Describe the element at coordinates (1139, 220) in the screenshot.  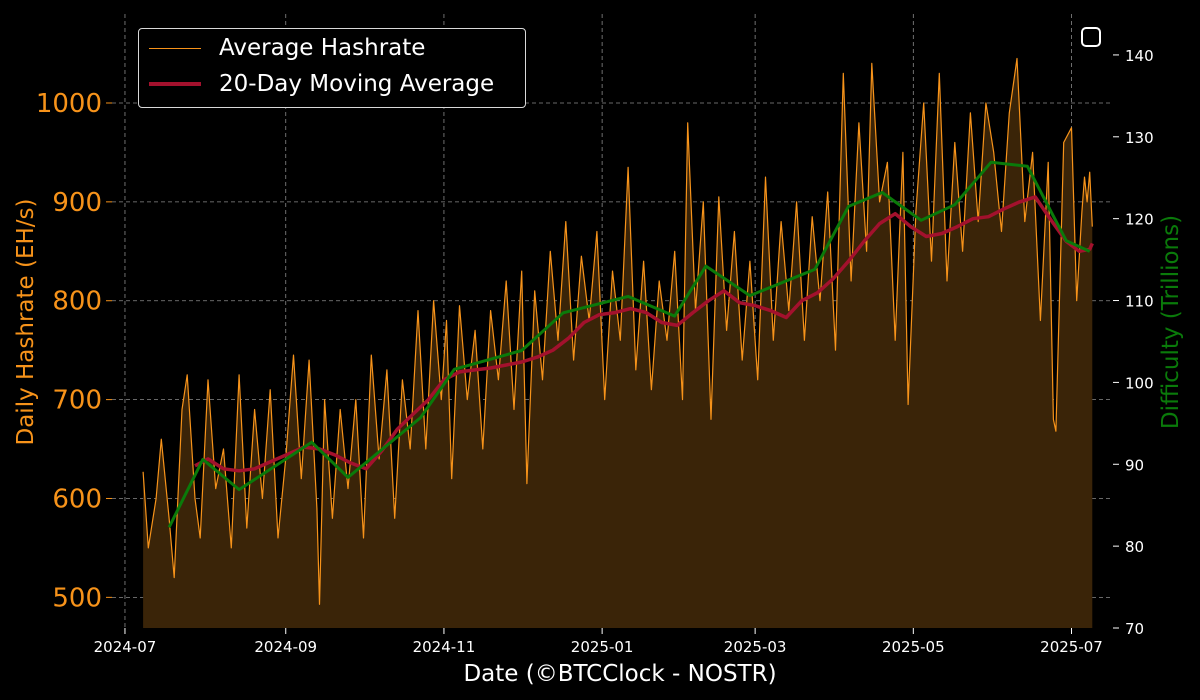
I see `right-y-tick-label: 120` at that location.